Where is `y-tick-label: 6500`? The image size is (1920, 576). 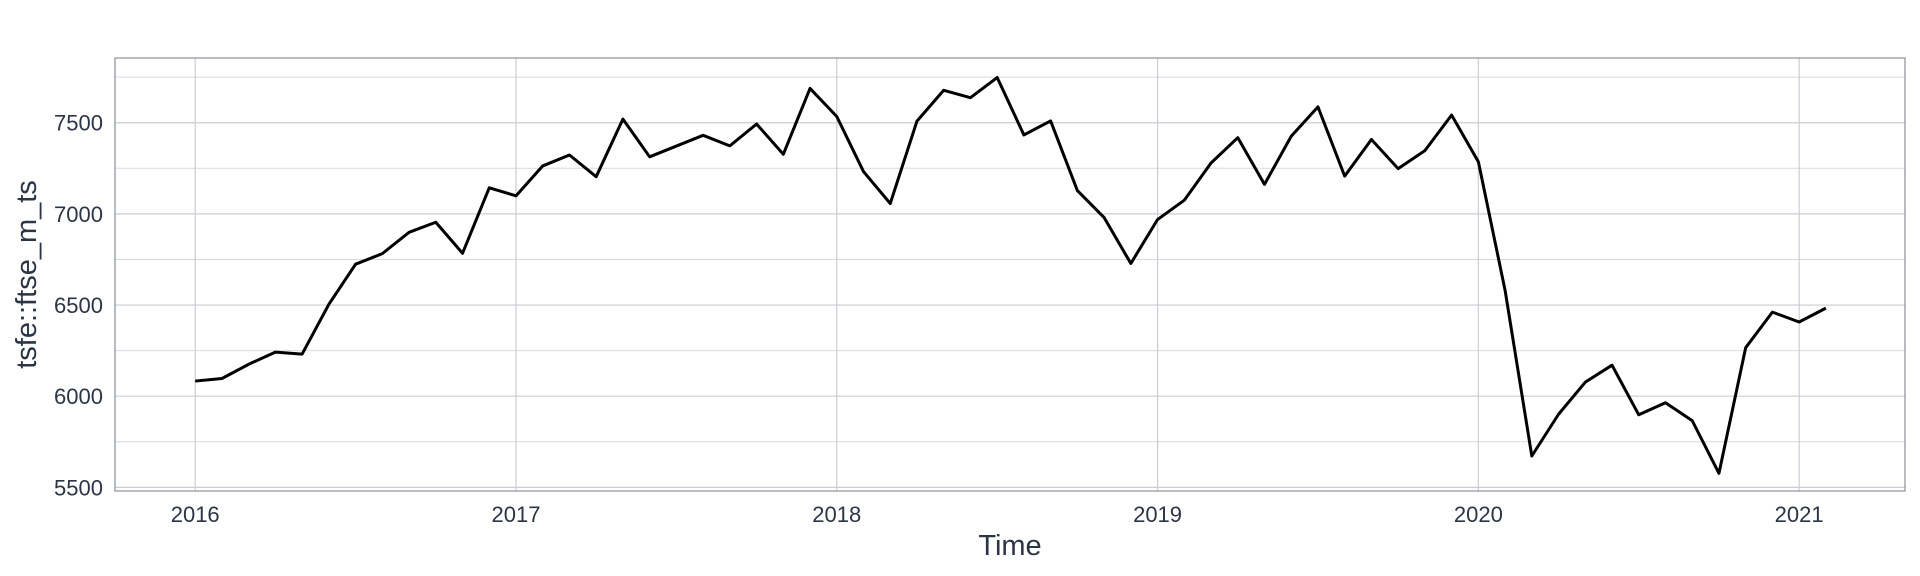 y-tick-label: 6500 is located at coordinates (78, 305).